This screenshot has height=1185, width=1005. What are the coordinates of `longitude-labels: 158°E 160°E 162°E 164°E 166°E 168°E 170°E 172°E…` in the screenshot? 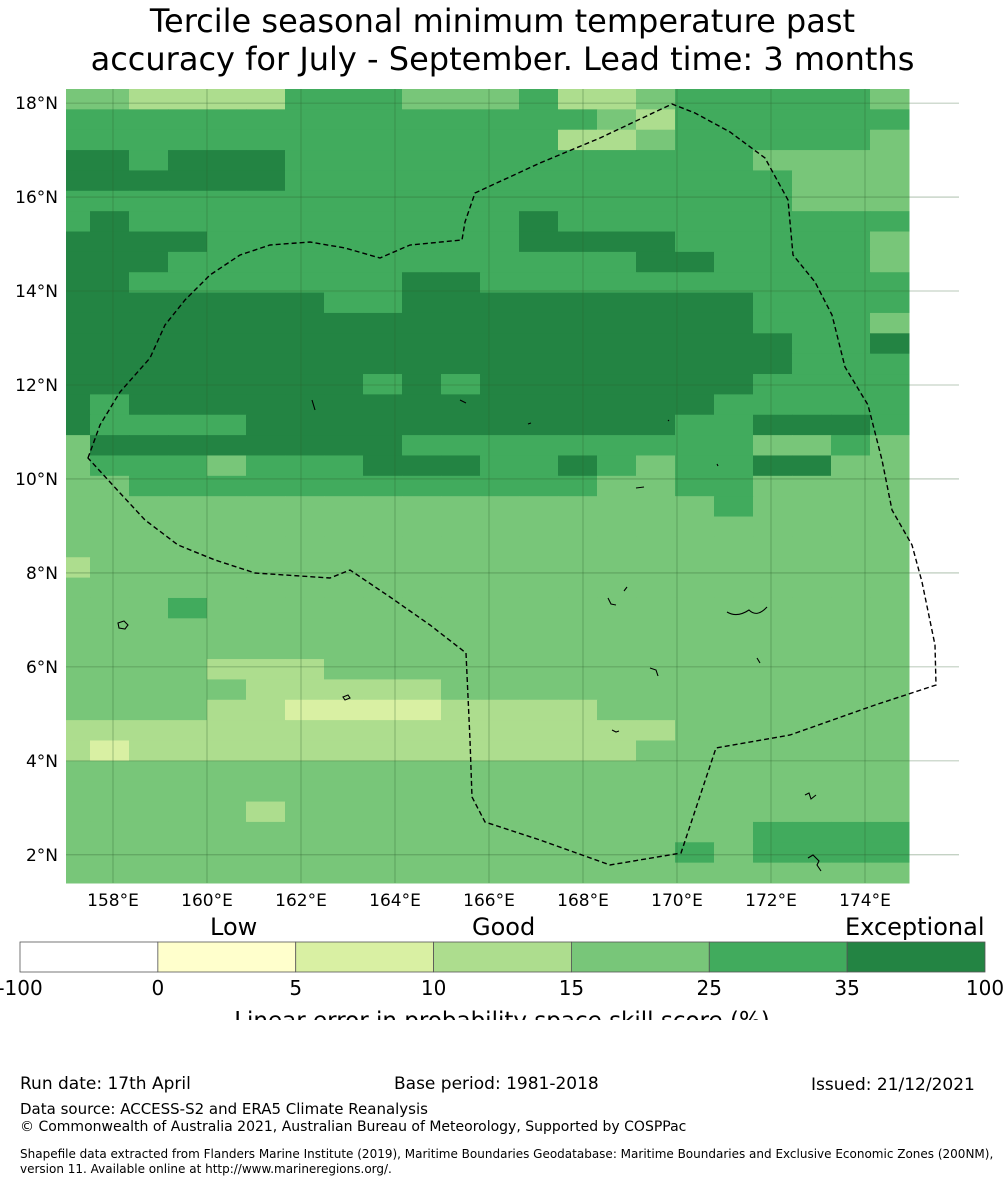 It's located at (489, 901).